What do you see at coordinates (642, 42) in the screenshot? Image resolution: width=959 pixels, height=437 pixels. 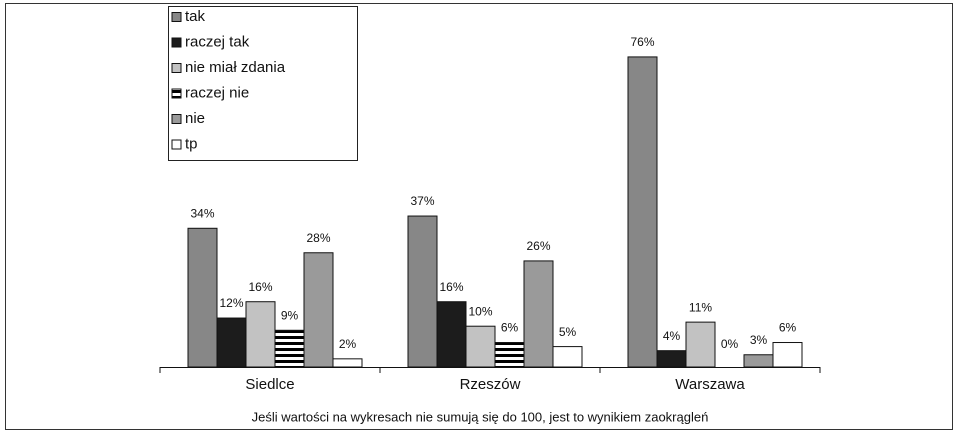 I see `value-label: 76%` at bounding box center [642, 42].